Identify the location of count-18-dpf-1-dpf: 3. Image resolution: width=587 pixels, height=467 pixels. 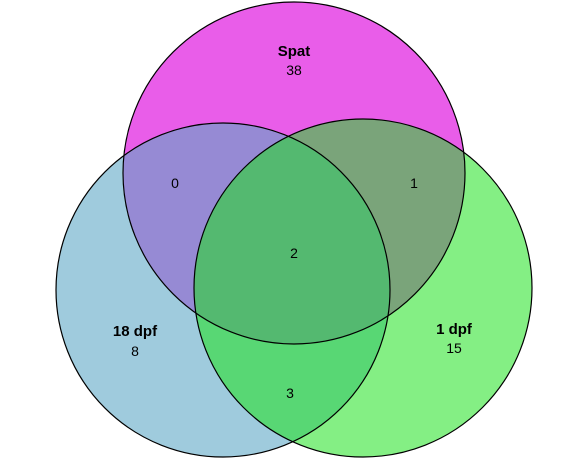
(290, 393).